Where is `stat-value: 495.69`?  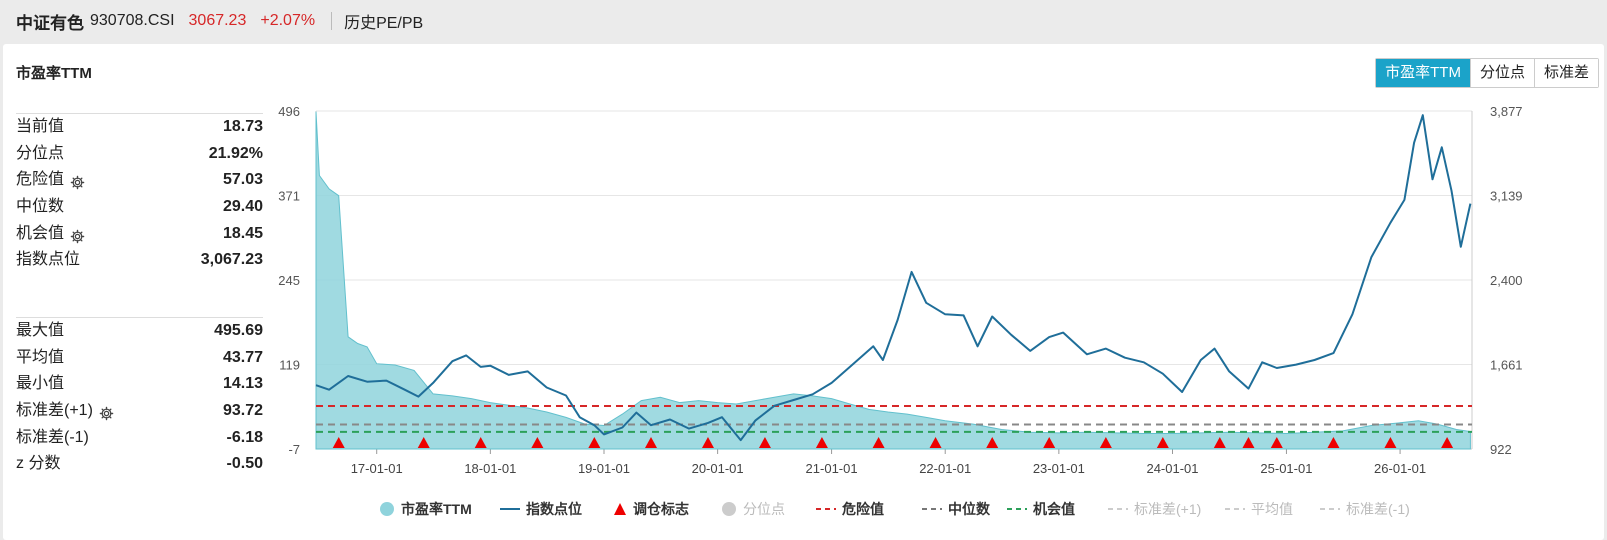
stat-value: 495.69 is located at coordinates (238, 330).